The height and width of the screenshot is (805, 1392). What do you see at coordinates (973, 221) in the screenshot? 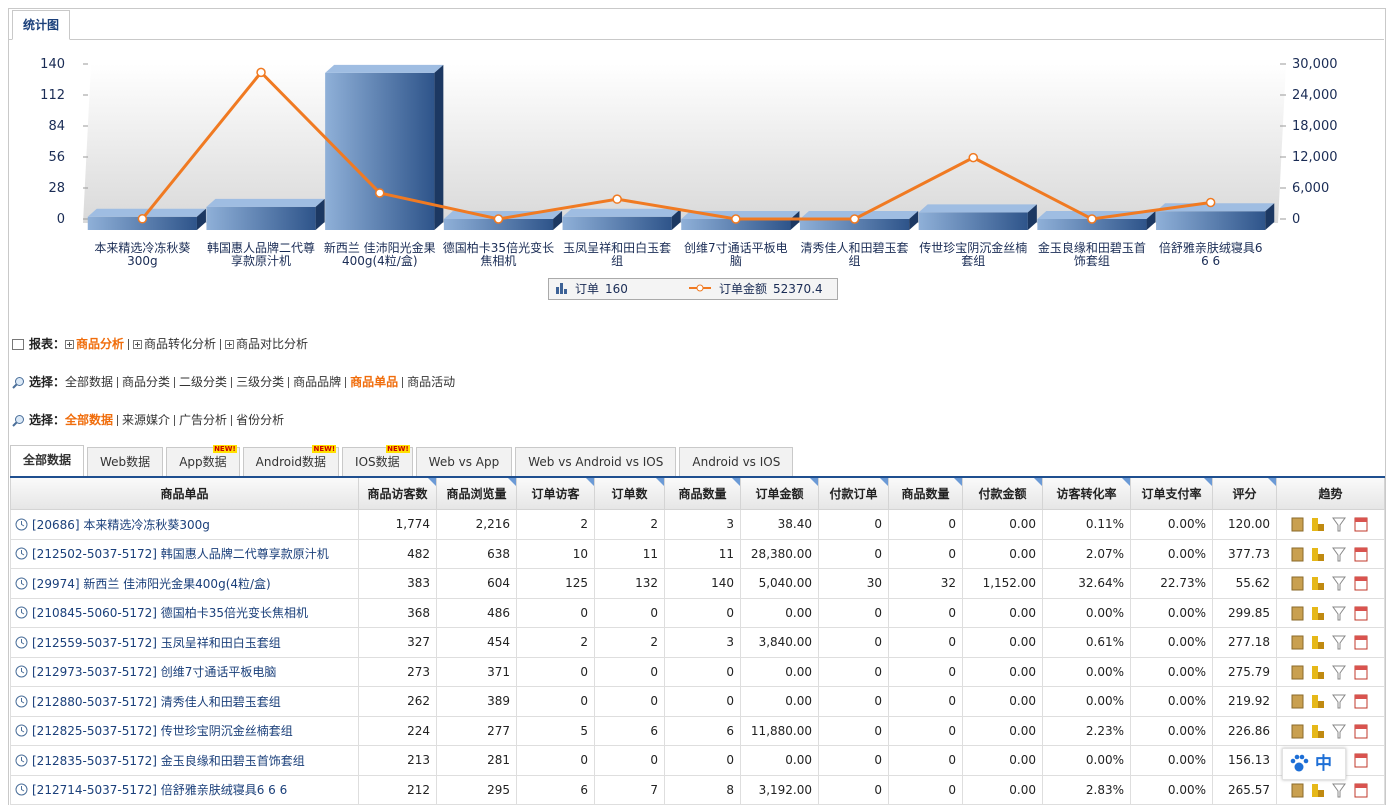
I see `bar-front` at bounding box center [973, 221].